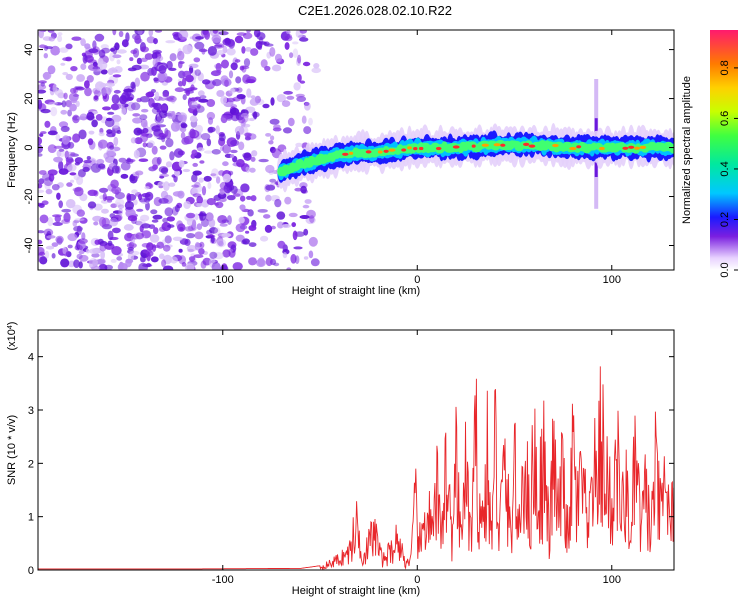 The image size is (750, 600). Describe the element at coordinates (356, 291) in the screenshot. I see `spectrogram-x-label: Height of straight line (km)` at that location.